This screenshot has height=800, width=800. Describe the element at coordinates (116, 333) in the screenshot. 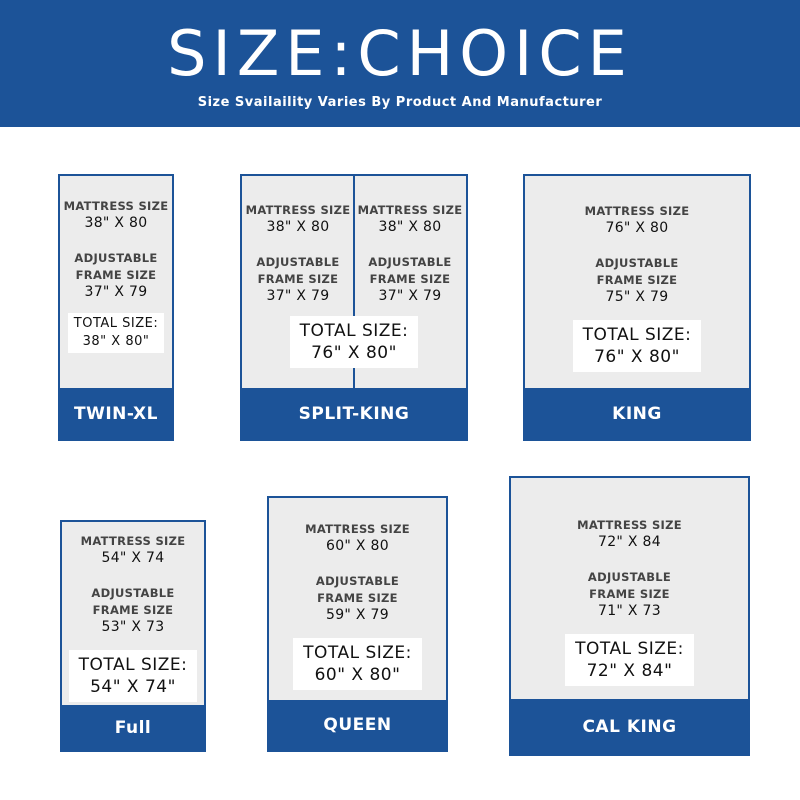

I see `total-size-box: TOTAL SIZE: 38" X 80"` at that location.